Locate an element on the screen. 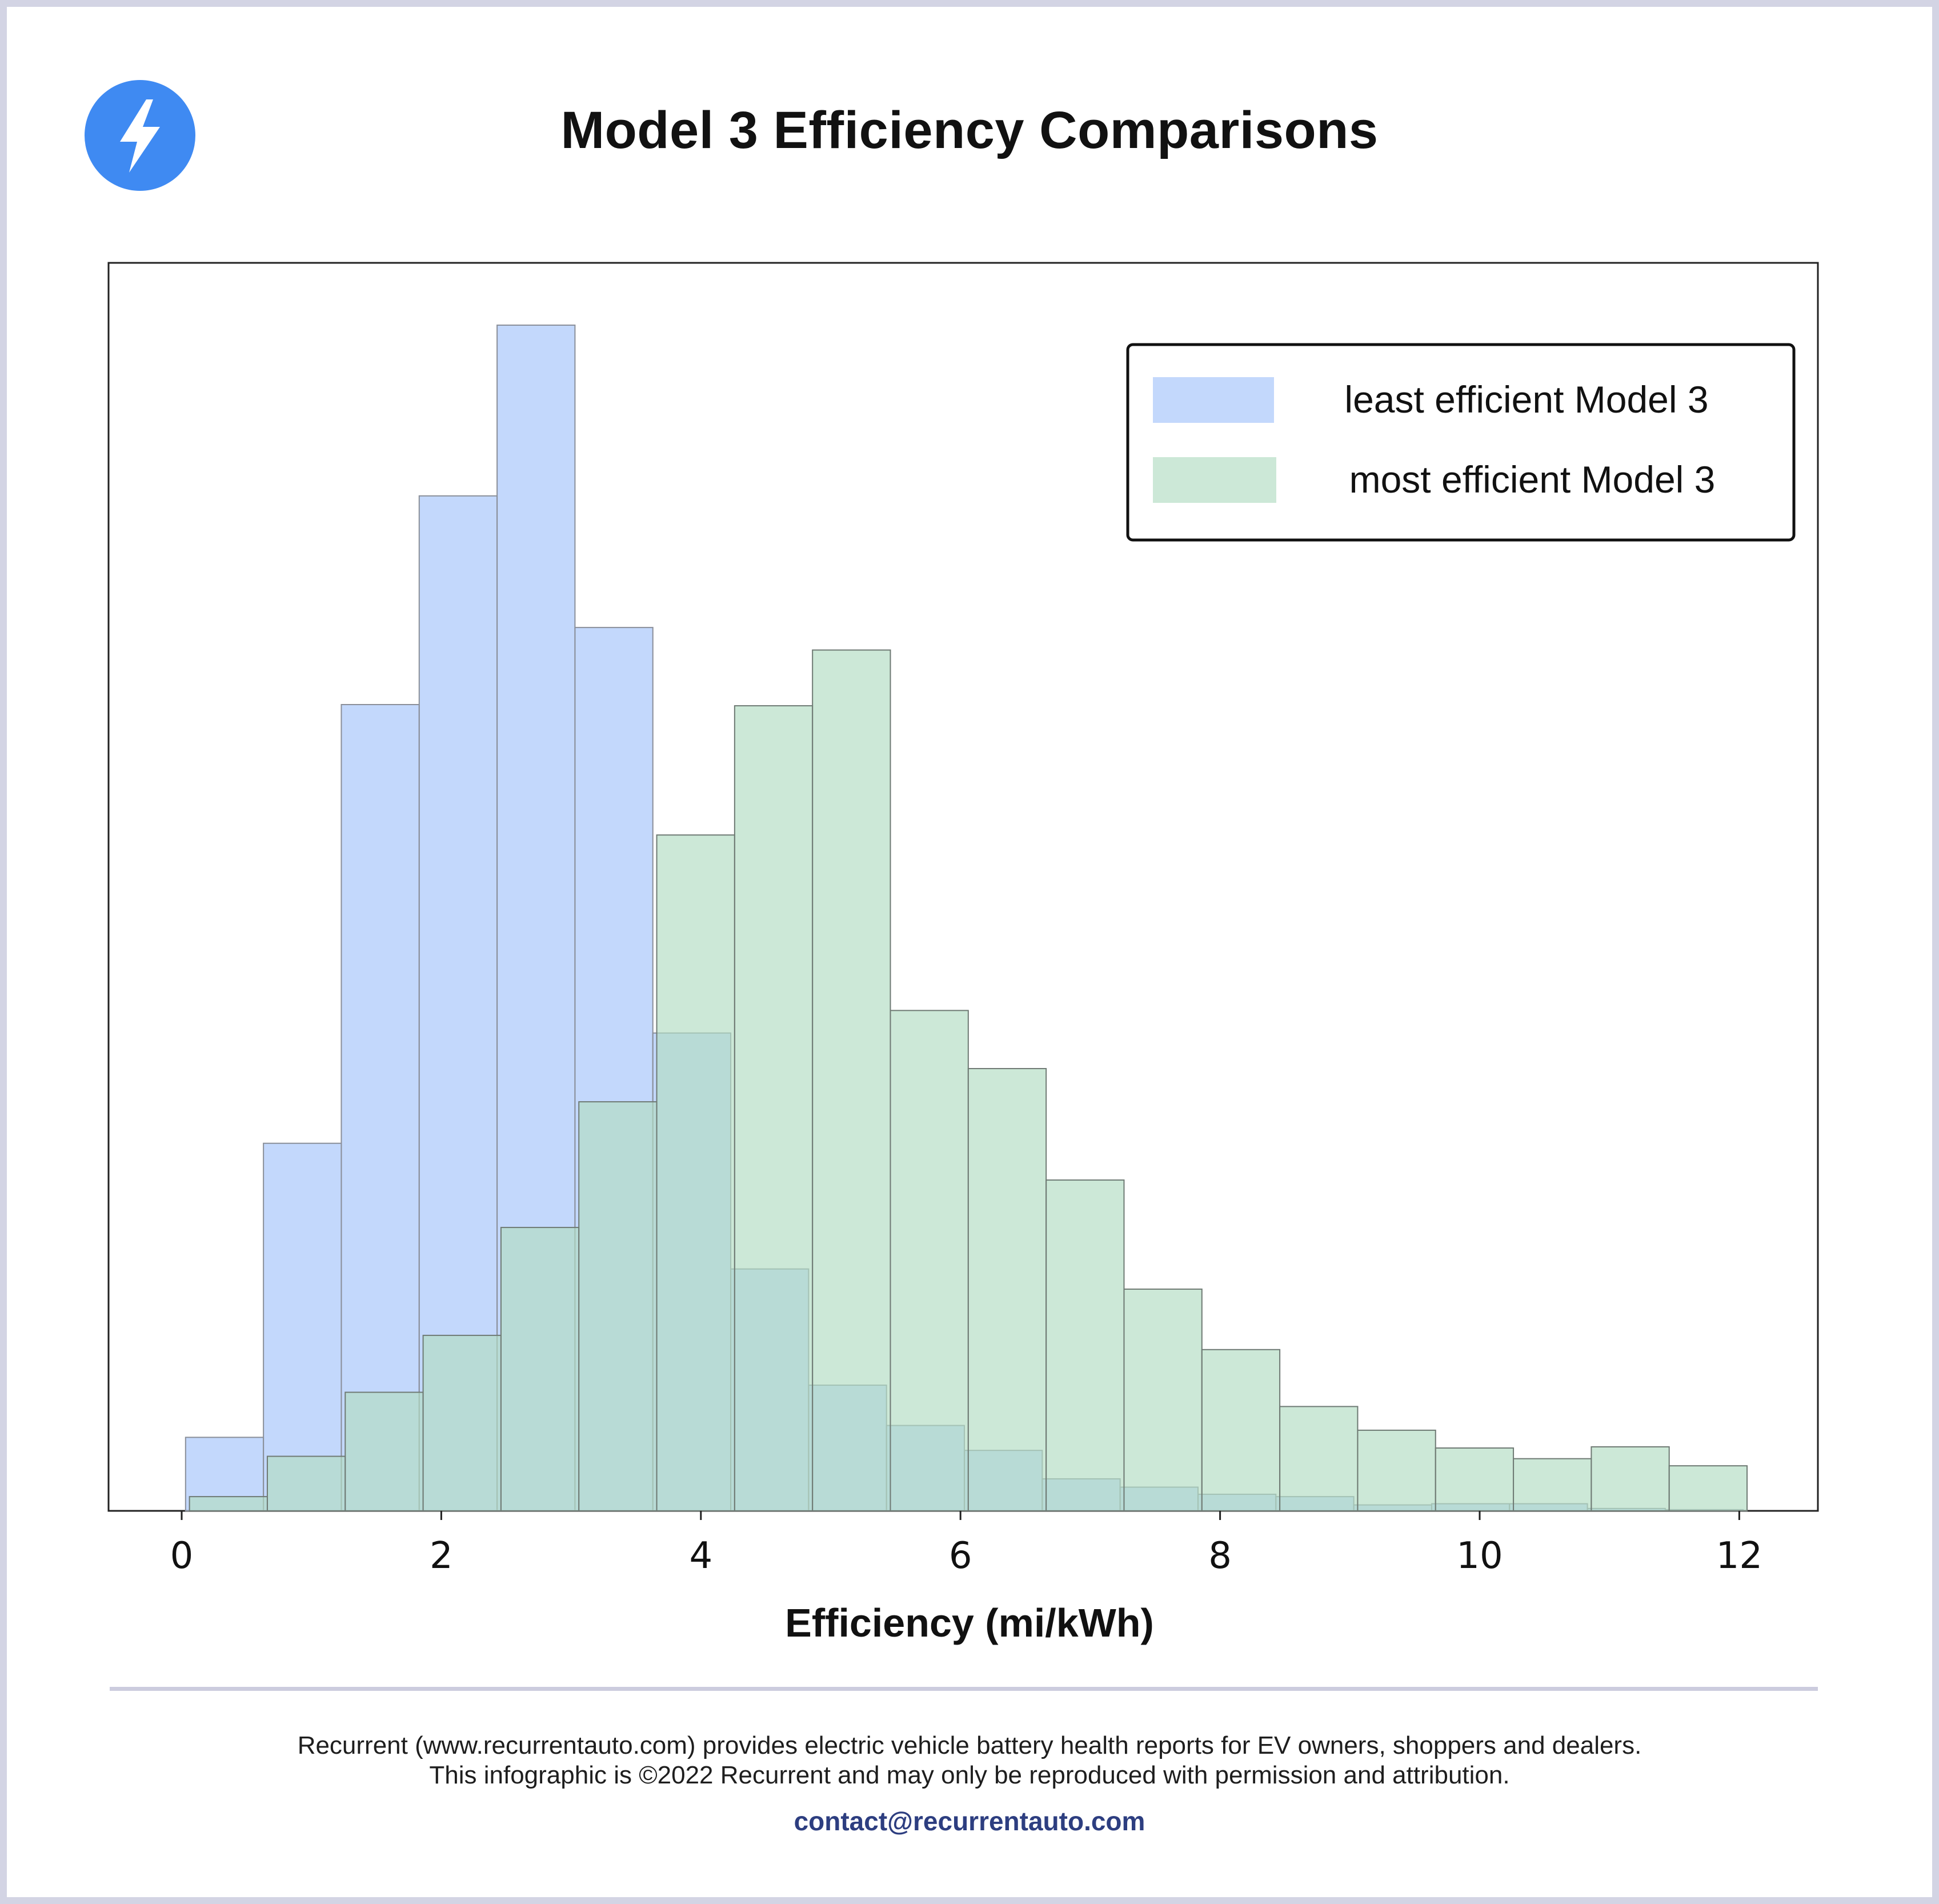 This screenshot has width=1939, height=1904. footer-divider is located at coordinates (964, 1689).